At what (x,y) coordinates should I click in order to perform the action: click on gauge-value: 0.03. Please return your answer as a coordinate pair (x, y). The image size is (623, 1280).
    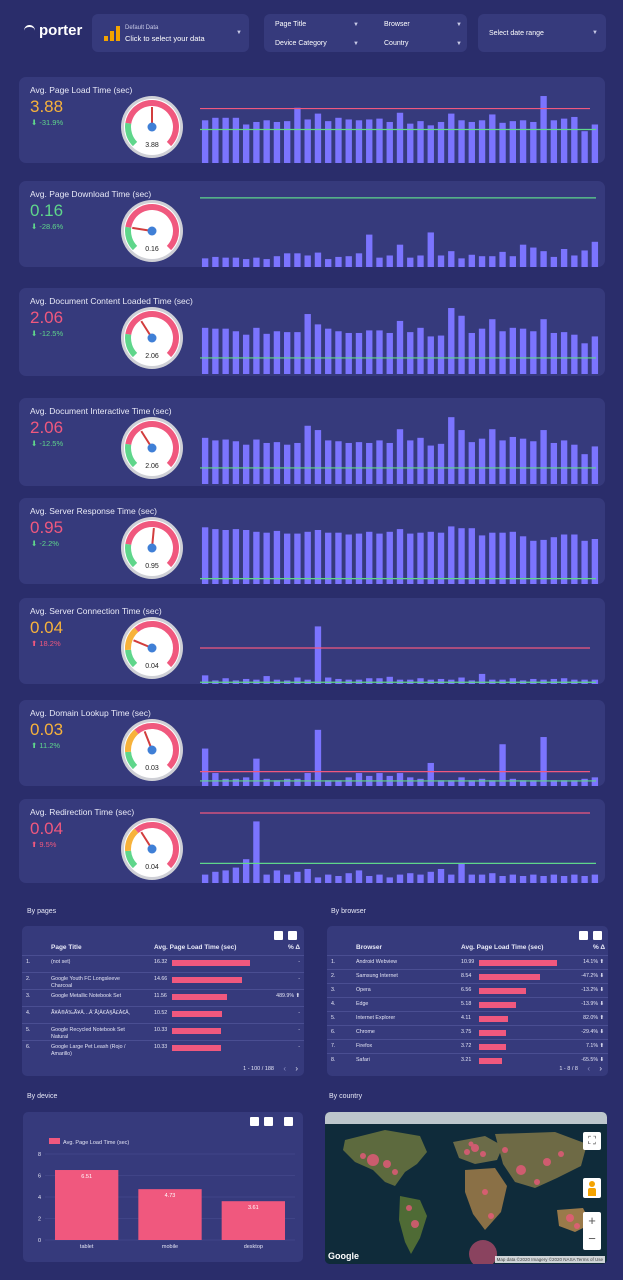
    Looking at the image, I should click on (152, 768).